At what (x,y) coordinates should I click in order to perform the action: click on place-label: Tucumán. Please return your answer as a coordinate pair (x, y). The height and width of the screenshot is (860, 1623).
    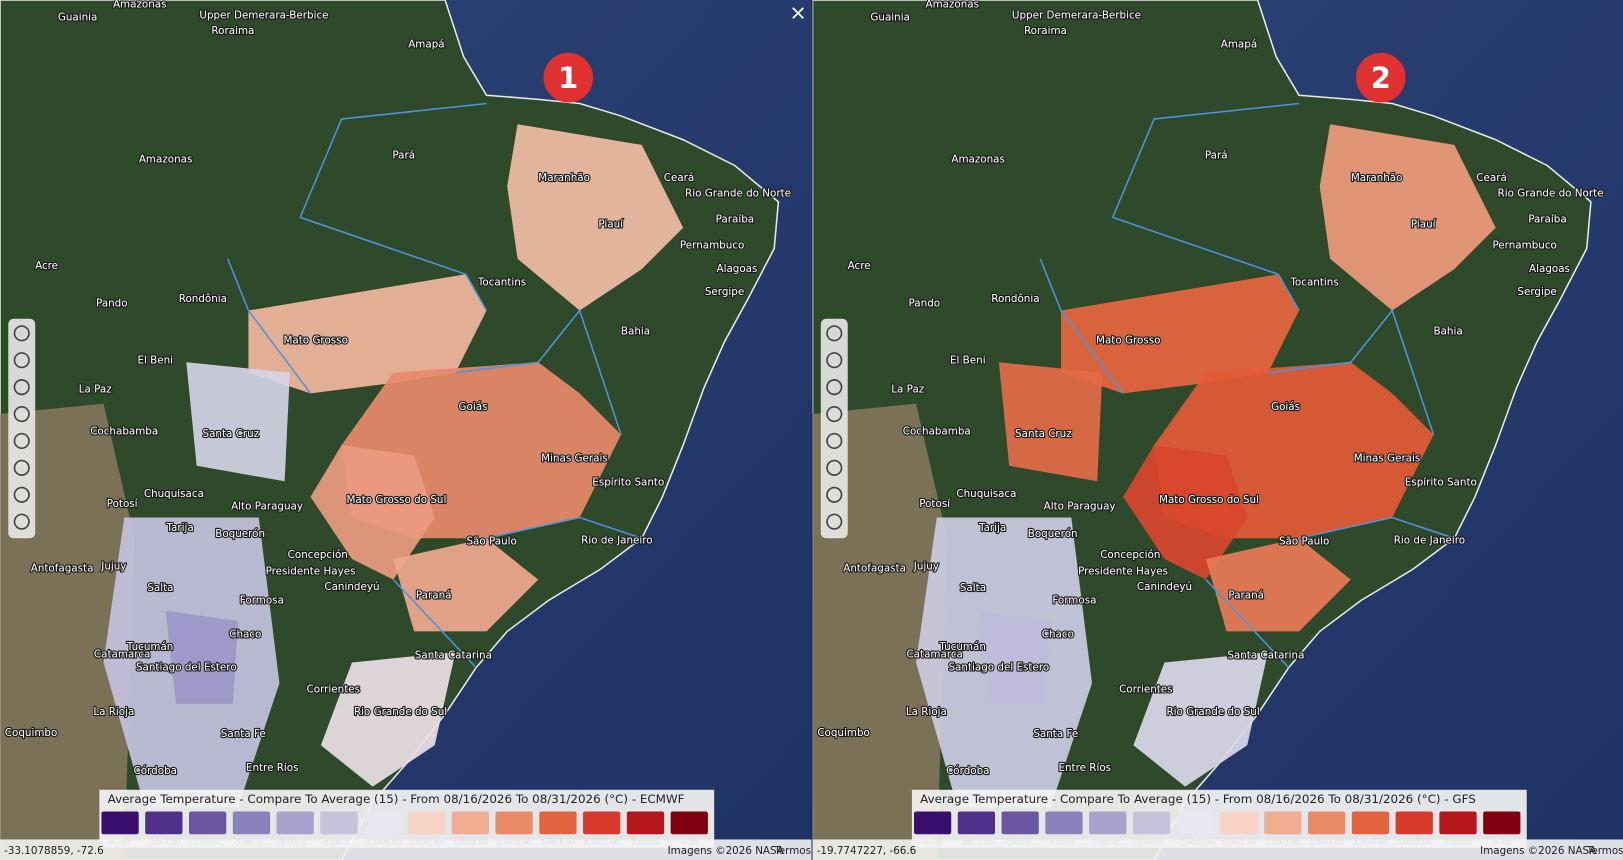
    Looking at the image, I should click on (962, 647).